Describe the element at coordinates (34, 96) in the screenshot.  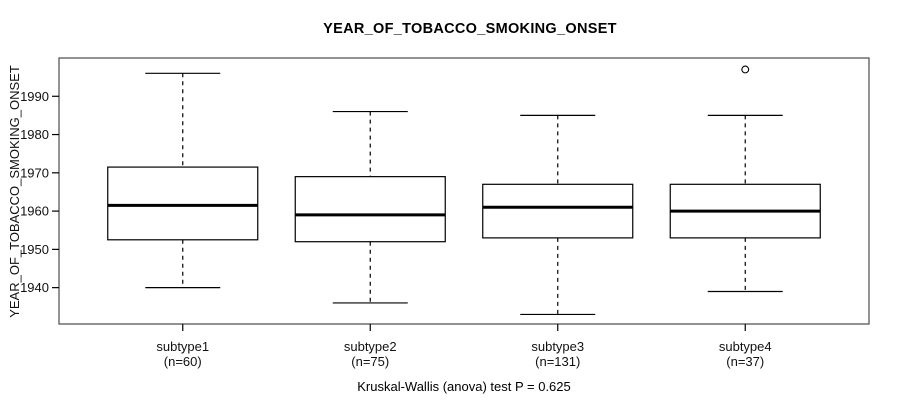
I see `y-tick-label: 1990` at that location.